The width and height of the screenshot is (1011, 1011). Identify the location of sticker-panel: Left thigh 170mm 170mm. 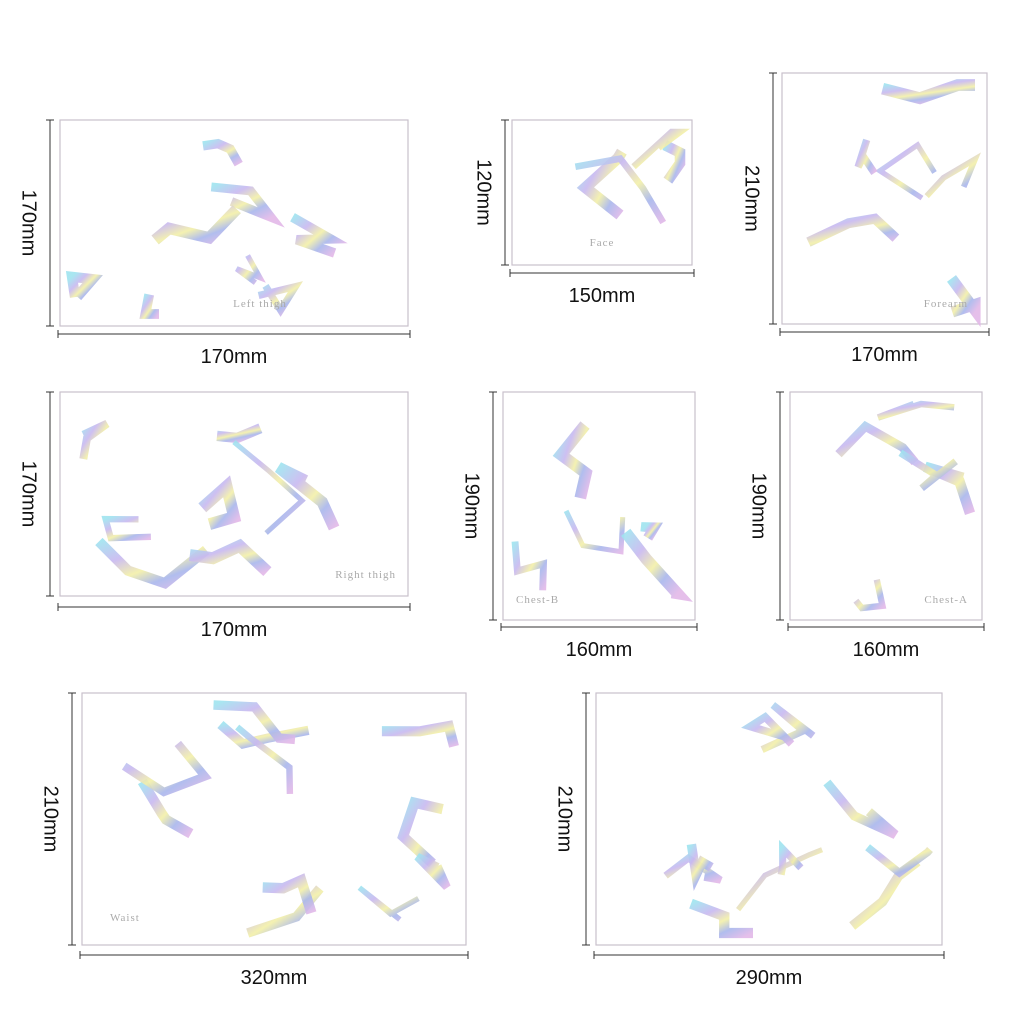
(214, 243).